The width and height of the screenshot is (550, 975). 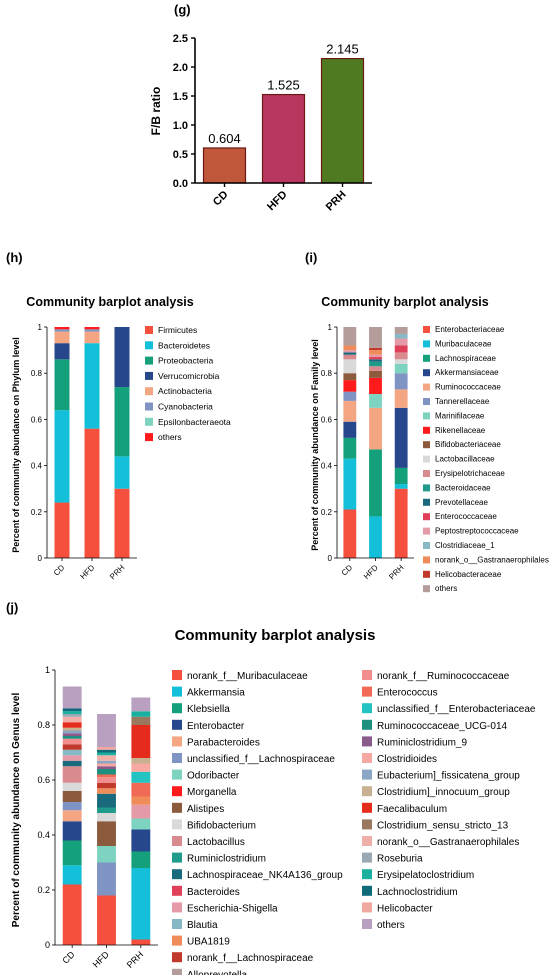 What do you see at coordinates (327, 466) in the screenshot?
I see `i-y-tick-label: 0.4` at bounding box center [327, 466].